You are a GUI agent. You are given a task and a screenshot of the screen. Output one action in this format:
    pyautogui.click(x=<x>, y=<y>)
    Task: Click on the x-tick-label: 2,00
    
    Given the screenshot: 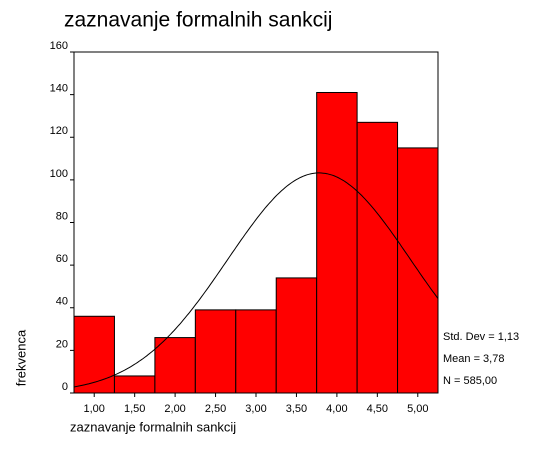 What is the action you would take?
    pyautogui.click(x=174, y=409)
    